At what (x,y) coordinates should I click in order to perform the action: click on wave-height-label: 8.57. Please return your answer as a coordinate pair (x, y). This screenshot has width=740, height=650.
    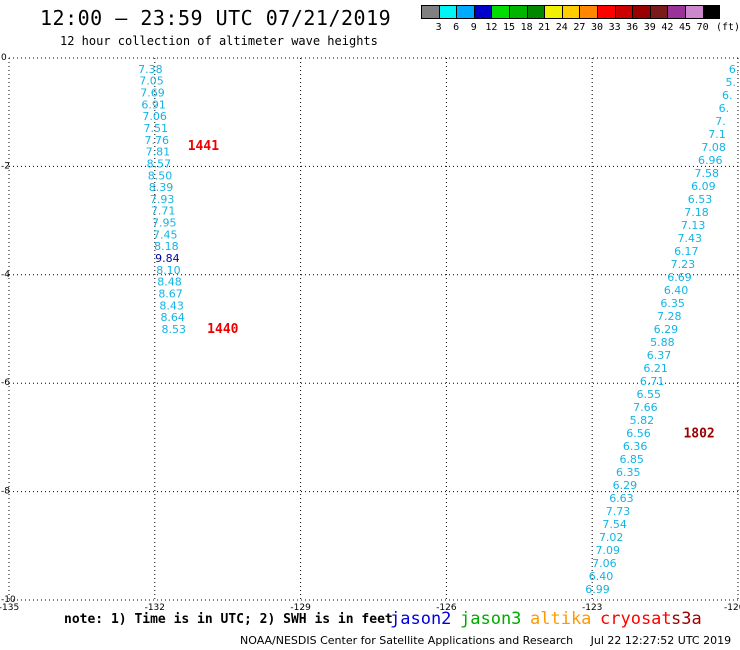
    Looking at the image, I should click on (159, 163).